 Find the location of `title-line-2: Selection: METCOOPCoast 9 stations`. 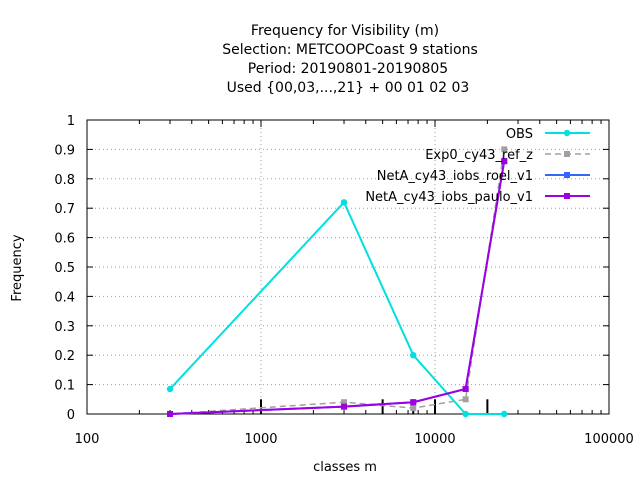

title-line-2: Selection: METCOOPCoast 9 stations is located at coordinates (350, 50).